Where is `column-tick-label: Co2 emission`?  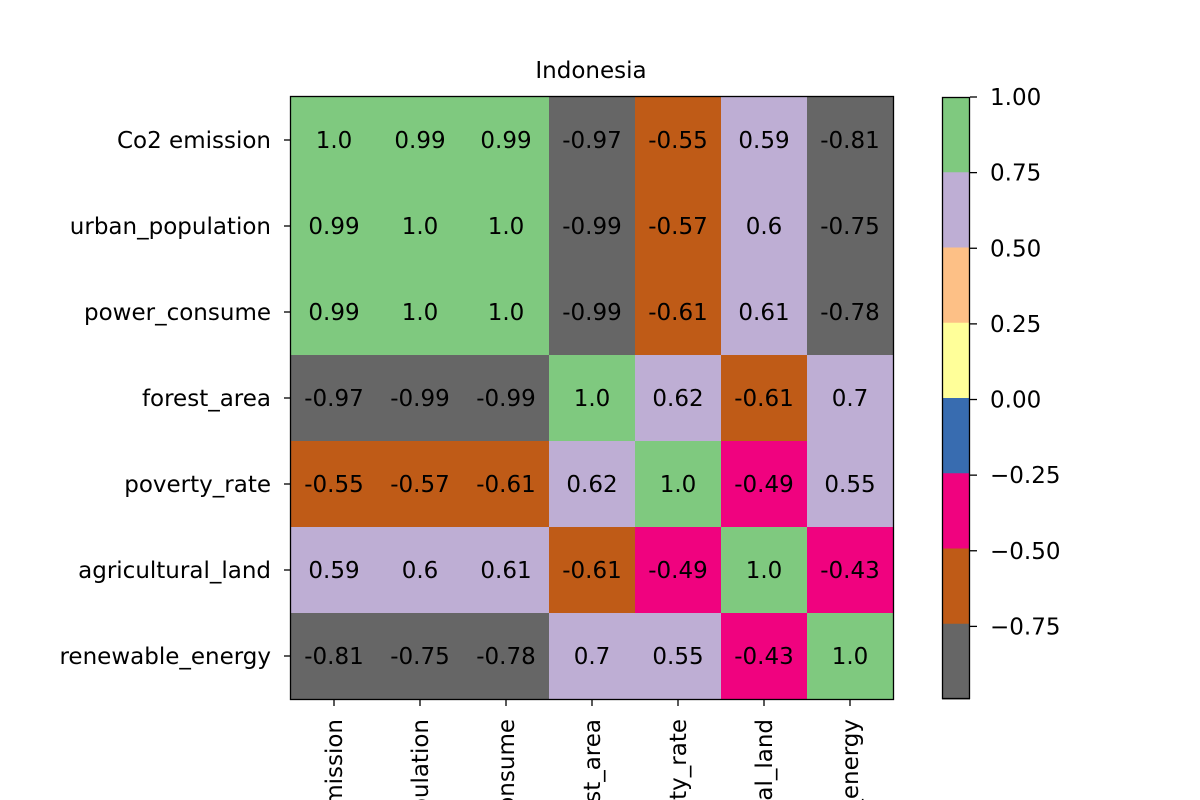
column-tick-label: Co2 emission is located at coordinates (335, 759).